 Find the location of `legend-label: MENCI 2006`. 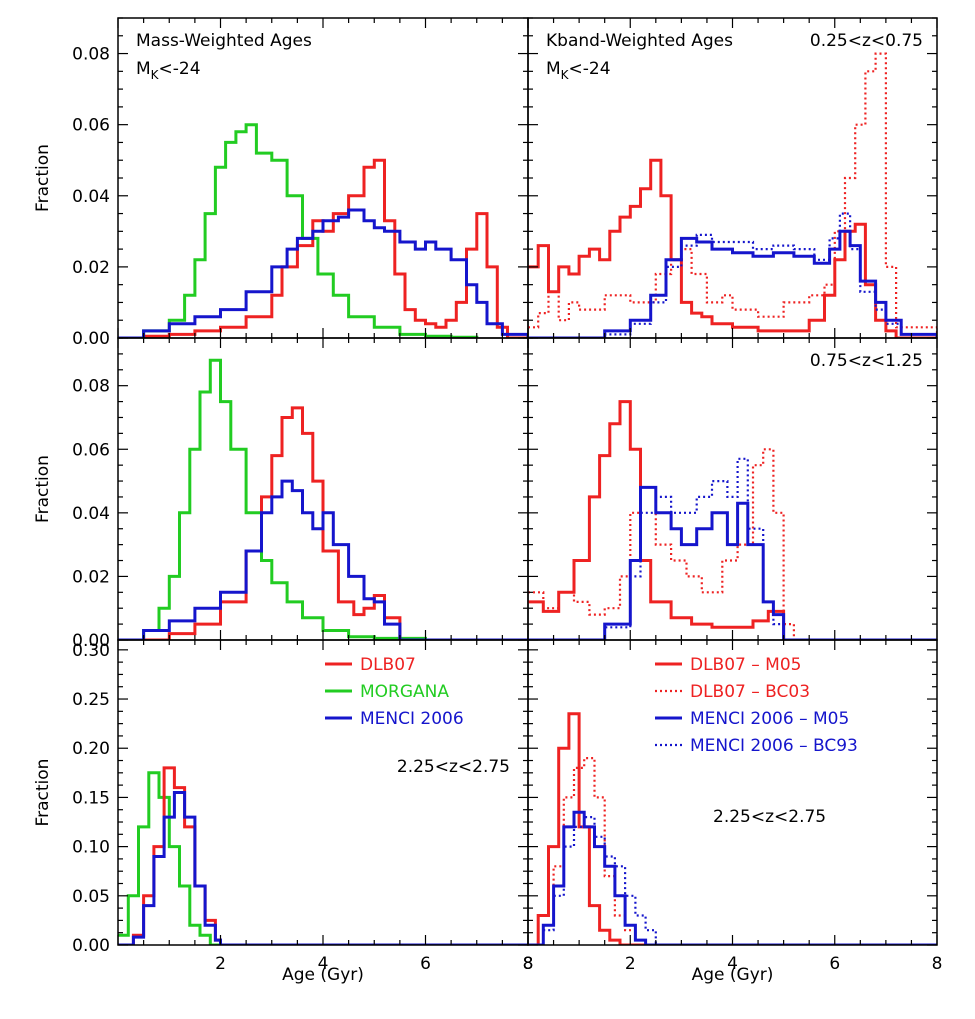

legend-label: MENCI 2006 is located at coordinates (412, 719).